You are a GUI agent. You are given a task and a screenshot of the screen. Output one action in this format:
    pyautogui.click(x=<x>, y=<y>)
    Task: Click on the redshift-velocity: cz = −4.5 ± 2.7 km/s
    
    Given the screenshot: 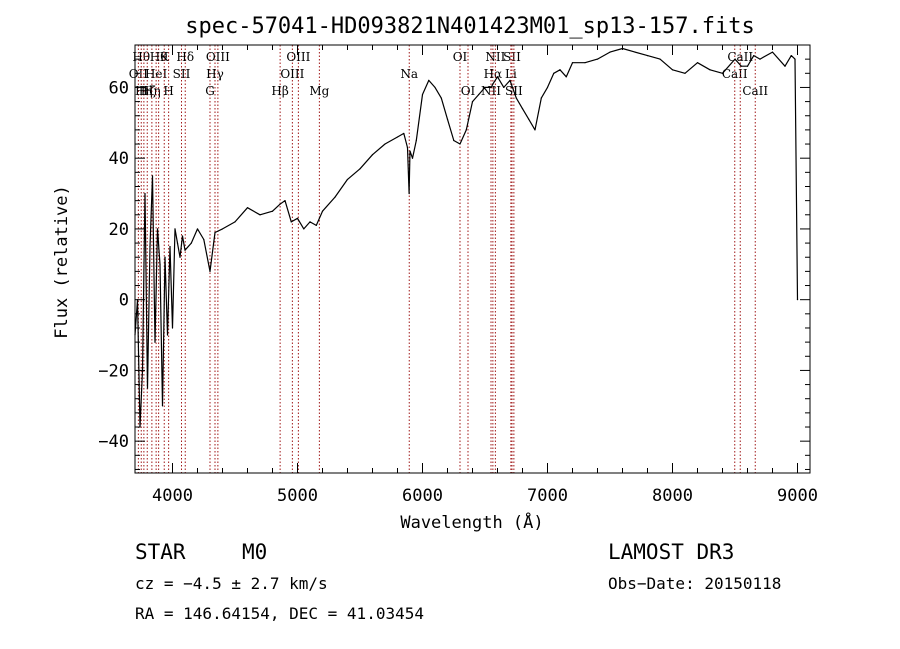 What is the action you would take?
    pyautogui.click(x=231, y=583)
    